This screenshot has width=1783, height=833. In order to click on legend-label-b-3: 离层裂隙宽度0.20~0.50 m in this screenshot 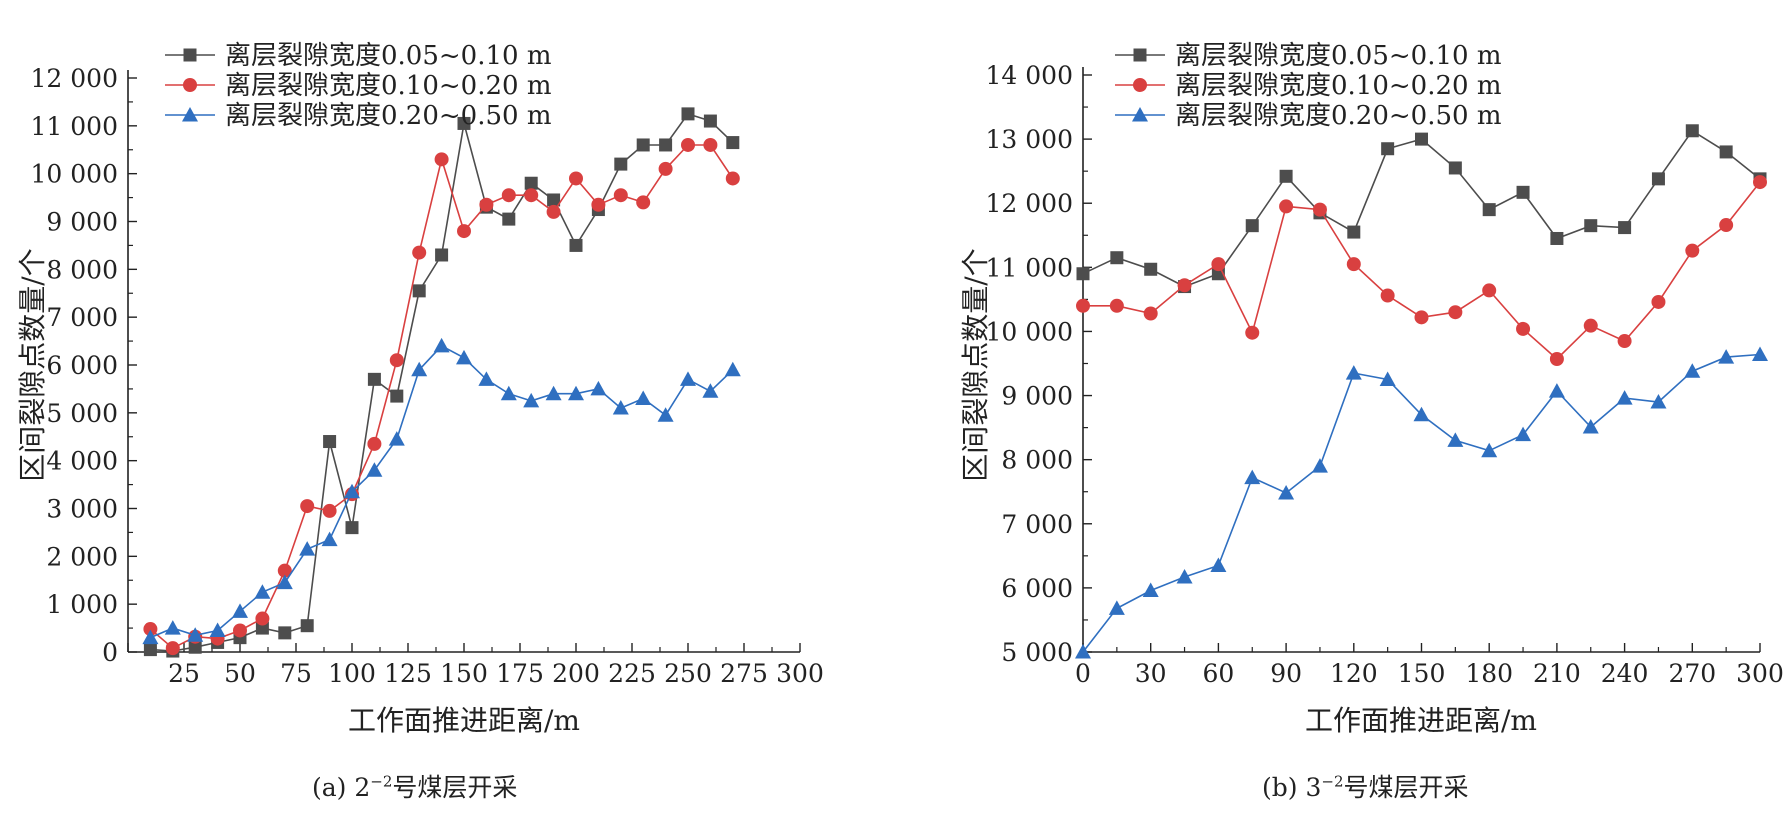, I will do `click(1338, 116)`.